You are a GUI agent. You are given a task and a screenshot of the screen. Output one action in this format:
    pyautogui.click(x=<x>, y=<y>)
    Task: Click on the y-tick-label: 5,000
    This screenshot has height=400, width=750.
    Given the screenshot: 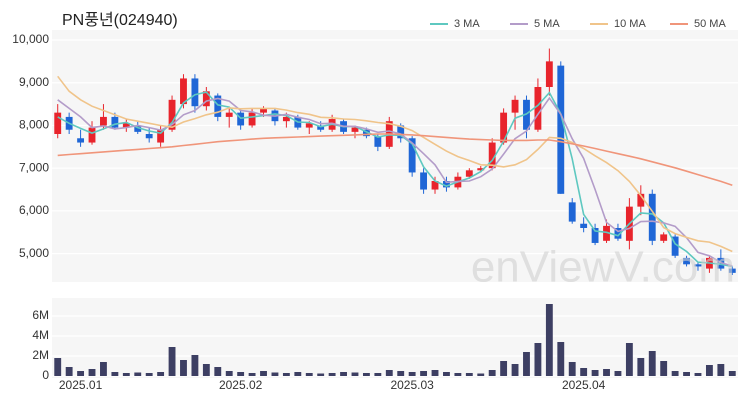 What is the action you would take?
    pyautogui.click(x=34, y=253)
    